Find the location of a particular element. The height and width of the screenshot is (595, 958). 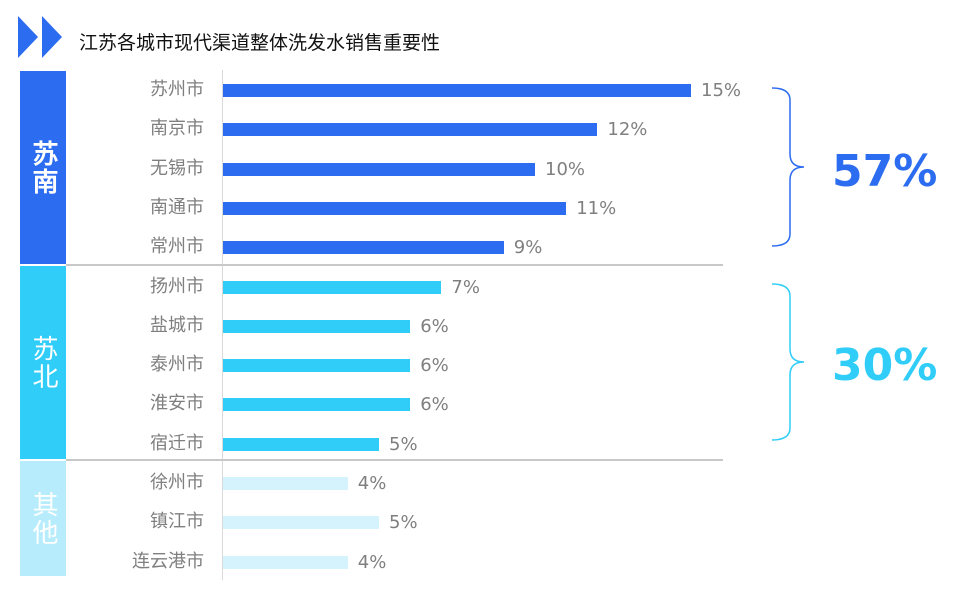

group-north-block: 苏北 is located at coordinates (43, 362).